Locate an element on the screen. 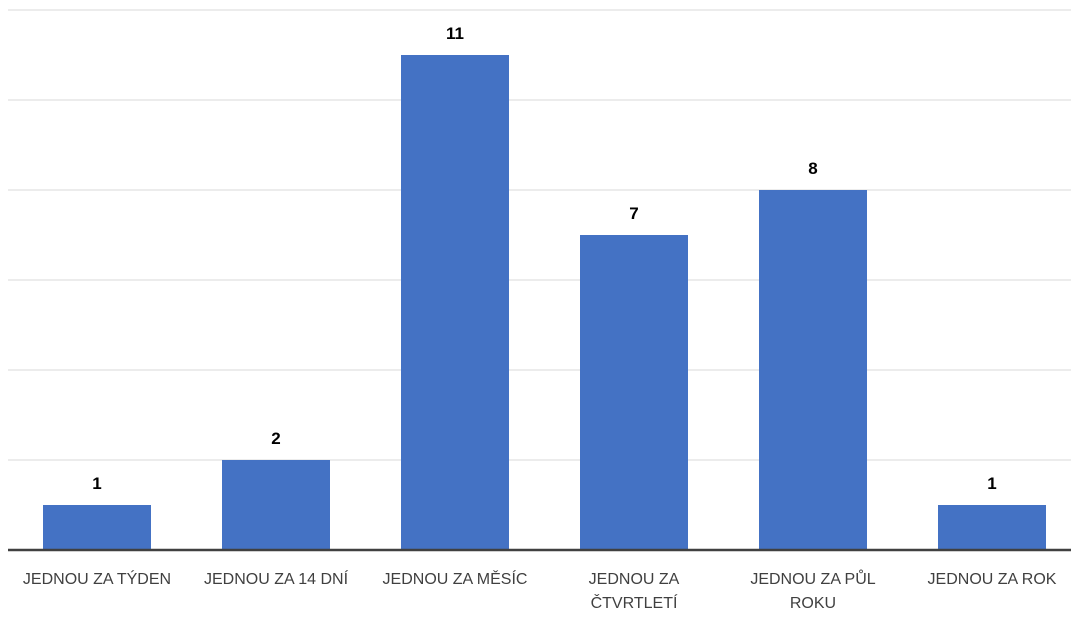 The image size is (1071, 621). data-label: 8 is located at coordinates (812, 168).